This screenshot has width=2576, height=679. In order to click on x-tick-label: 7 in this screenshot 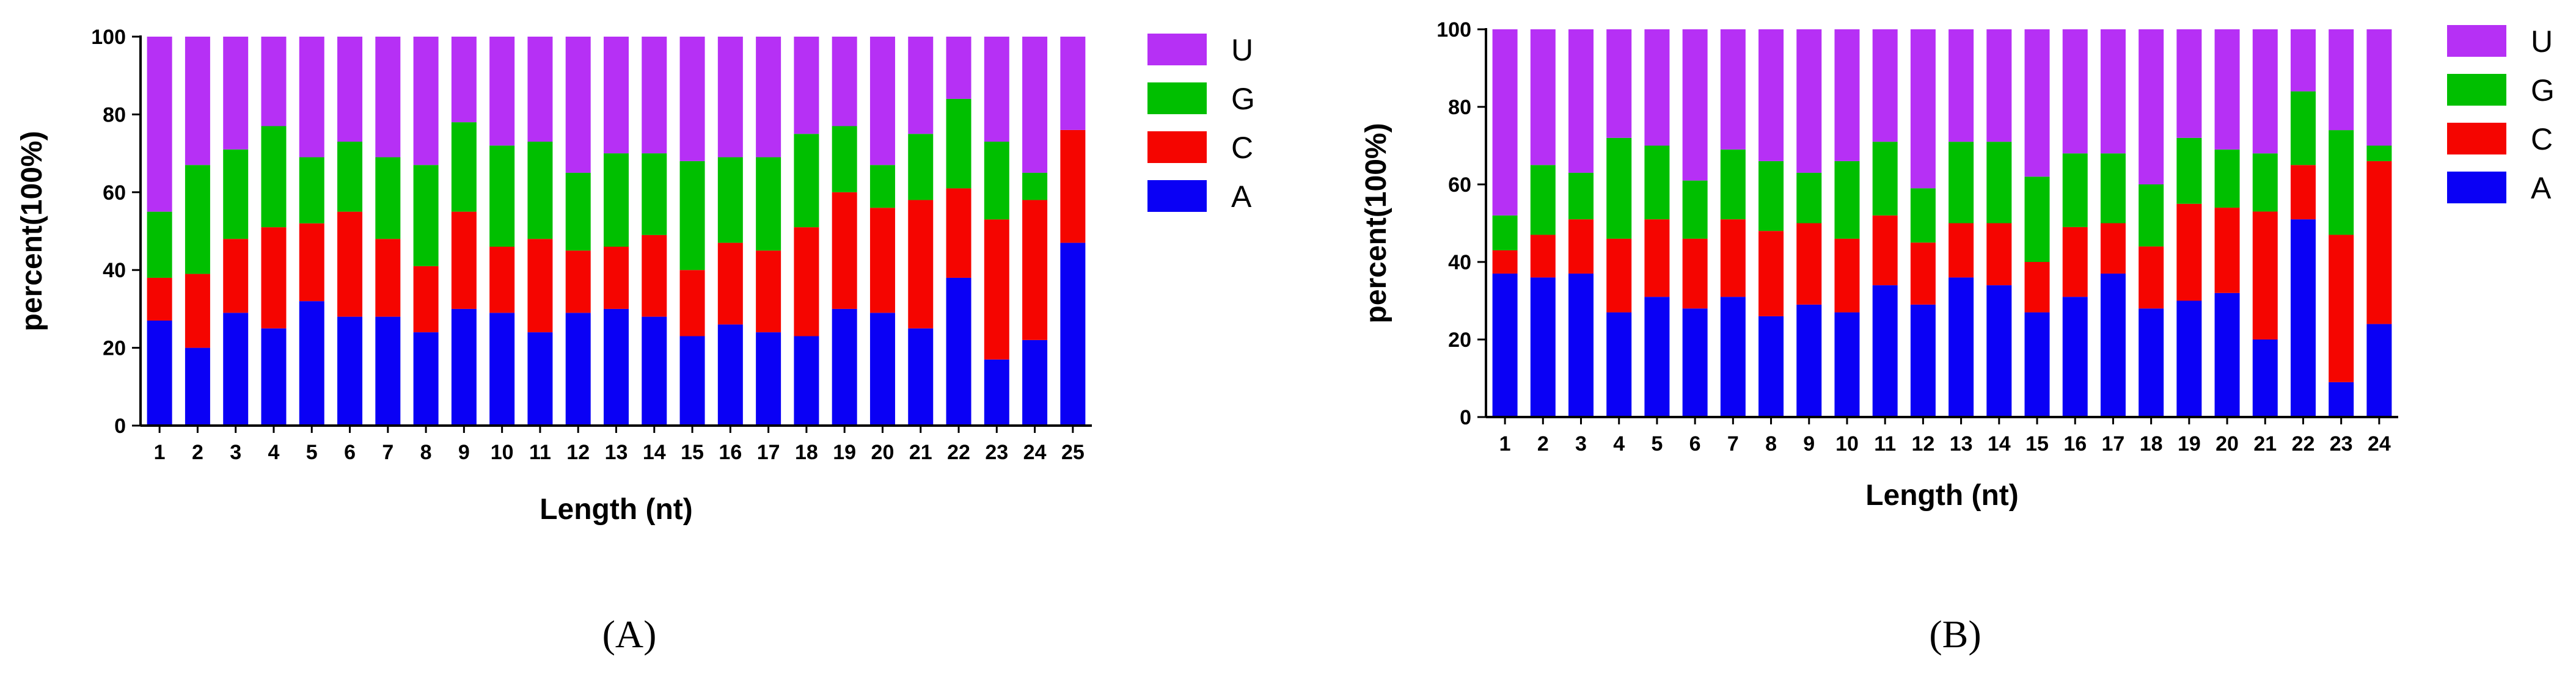, I will do `click(1733, 444)`.